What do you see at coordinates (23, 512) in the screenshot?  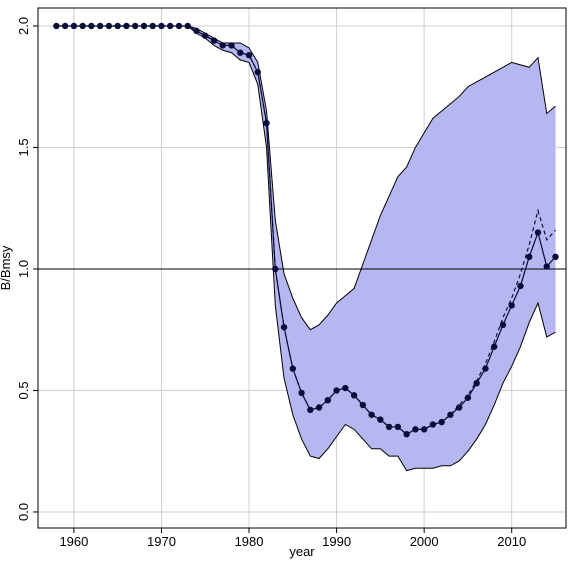 I see `y-tick-label: 0.0` at bounding box center [23, 512].